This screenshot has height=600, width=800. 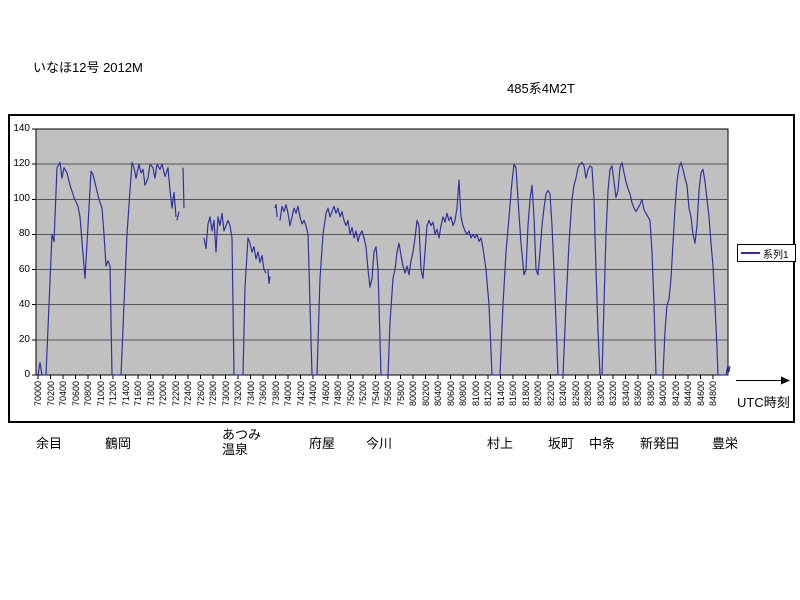 What do you see at coordinates (163, 394) in the screenshot?
I see `x-axis-tick-label: 72000` at bounding box center [163, 394].